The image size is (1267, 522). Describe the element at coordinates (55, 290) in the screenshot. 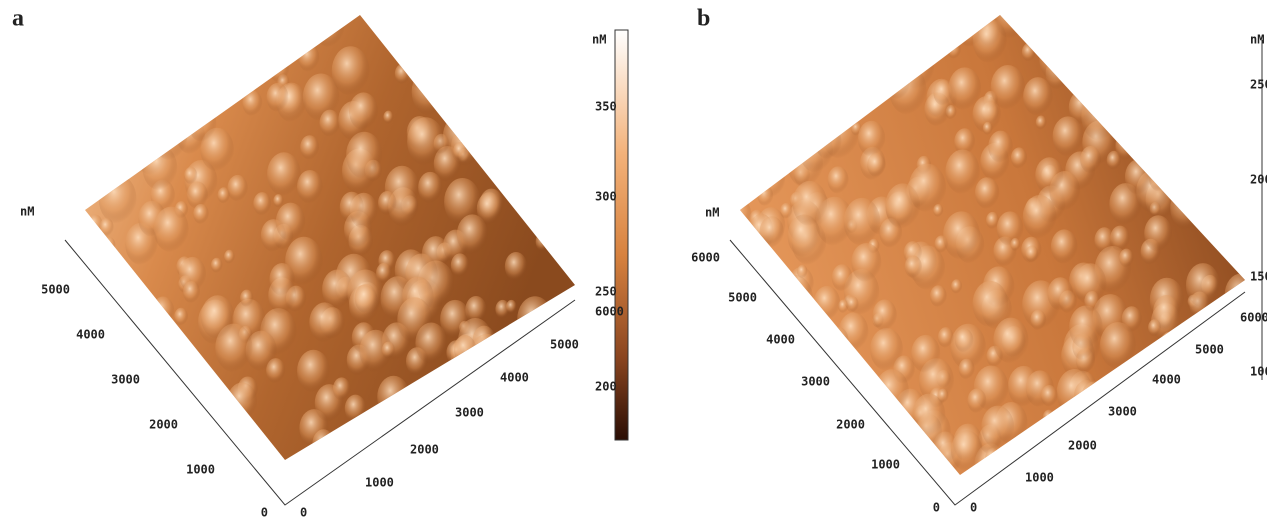

I see `axis-tick-label: 5000` at that location.